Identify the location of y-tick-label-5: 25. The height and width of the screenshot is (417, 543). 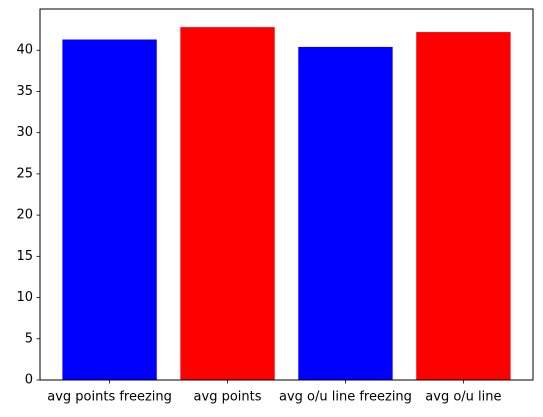
(24, 173).